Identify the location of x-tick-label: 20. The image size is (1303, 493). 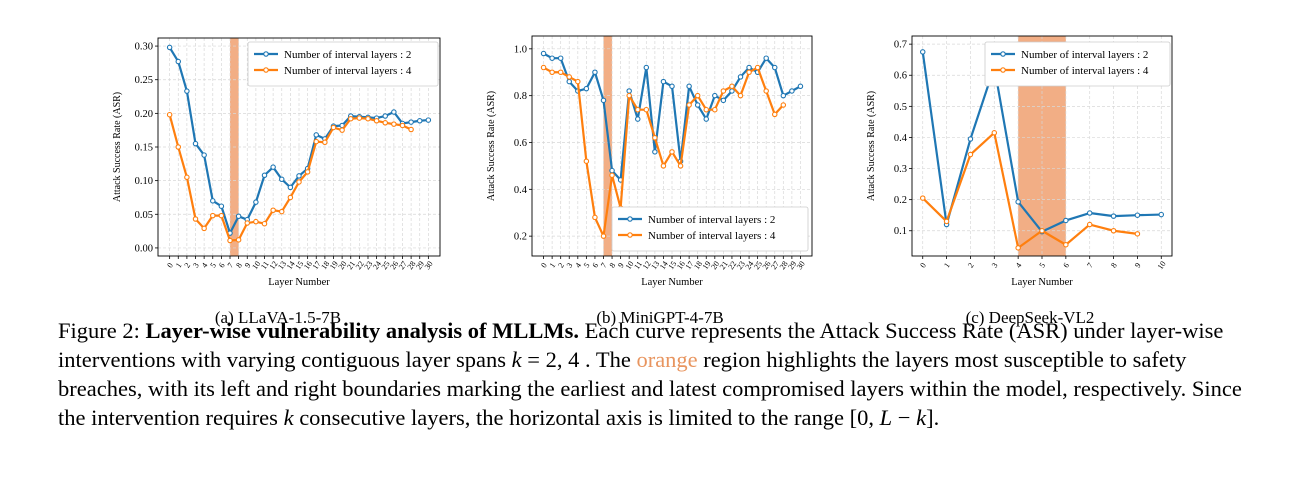
(715, 265).